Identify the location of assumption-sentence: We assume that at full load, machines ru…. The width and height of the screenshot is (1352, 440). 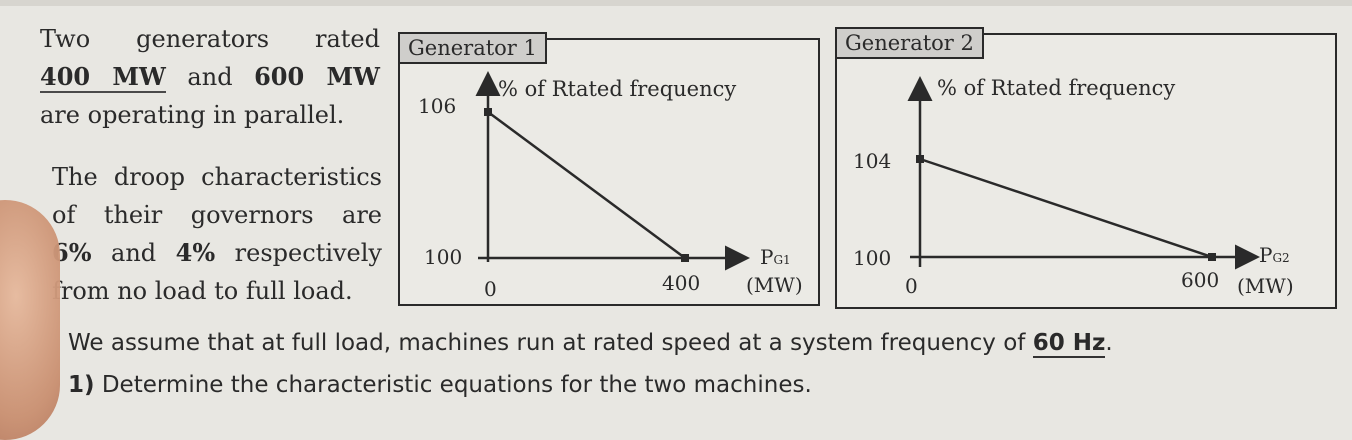
(590, 344).